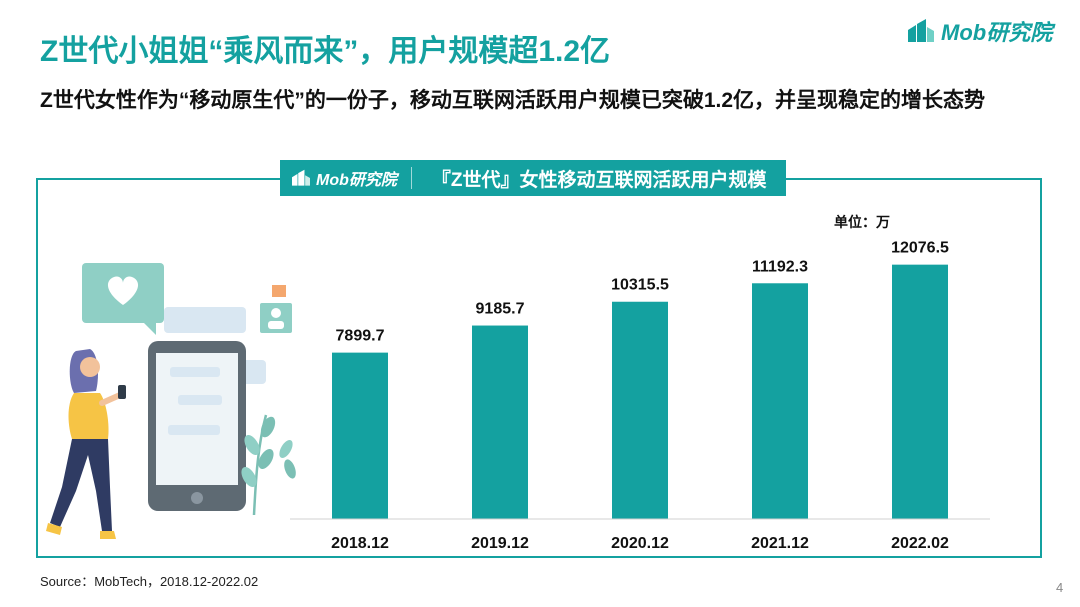  Describe the element at coordinates (500, 422) in the screenshot. I see `bar-2019.12` at that location.